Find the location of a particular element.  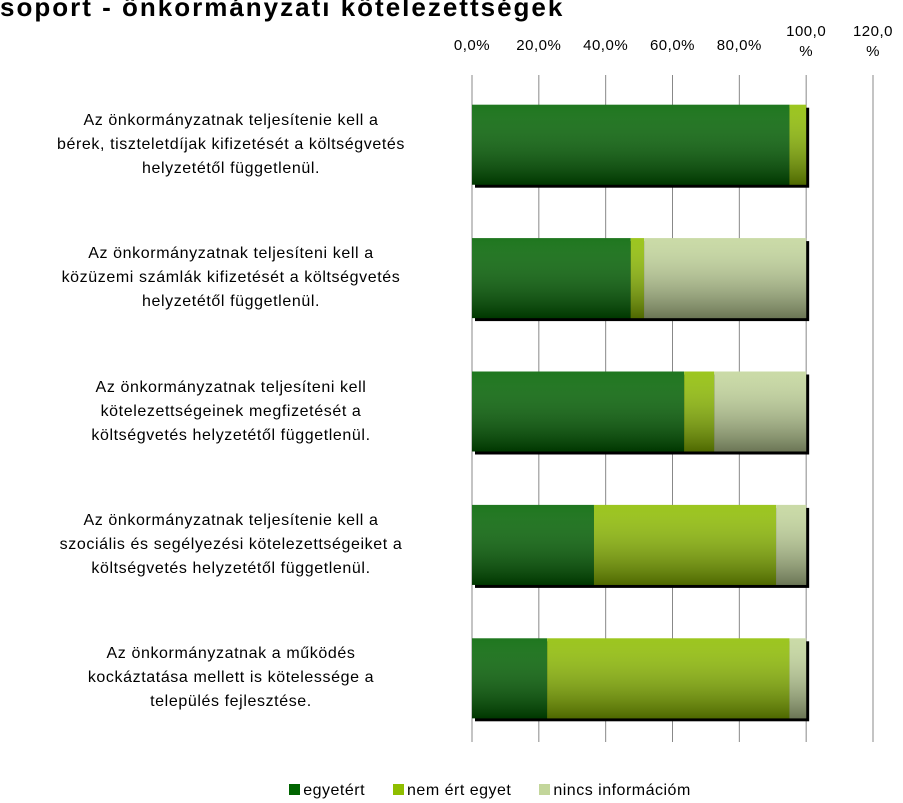

legend-label: nem ért egyet is located at coordinates (459, 790).